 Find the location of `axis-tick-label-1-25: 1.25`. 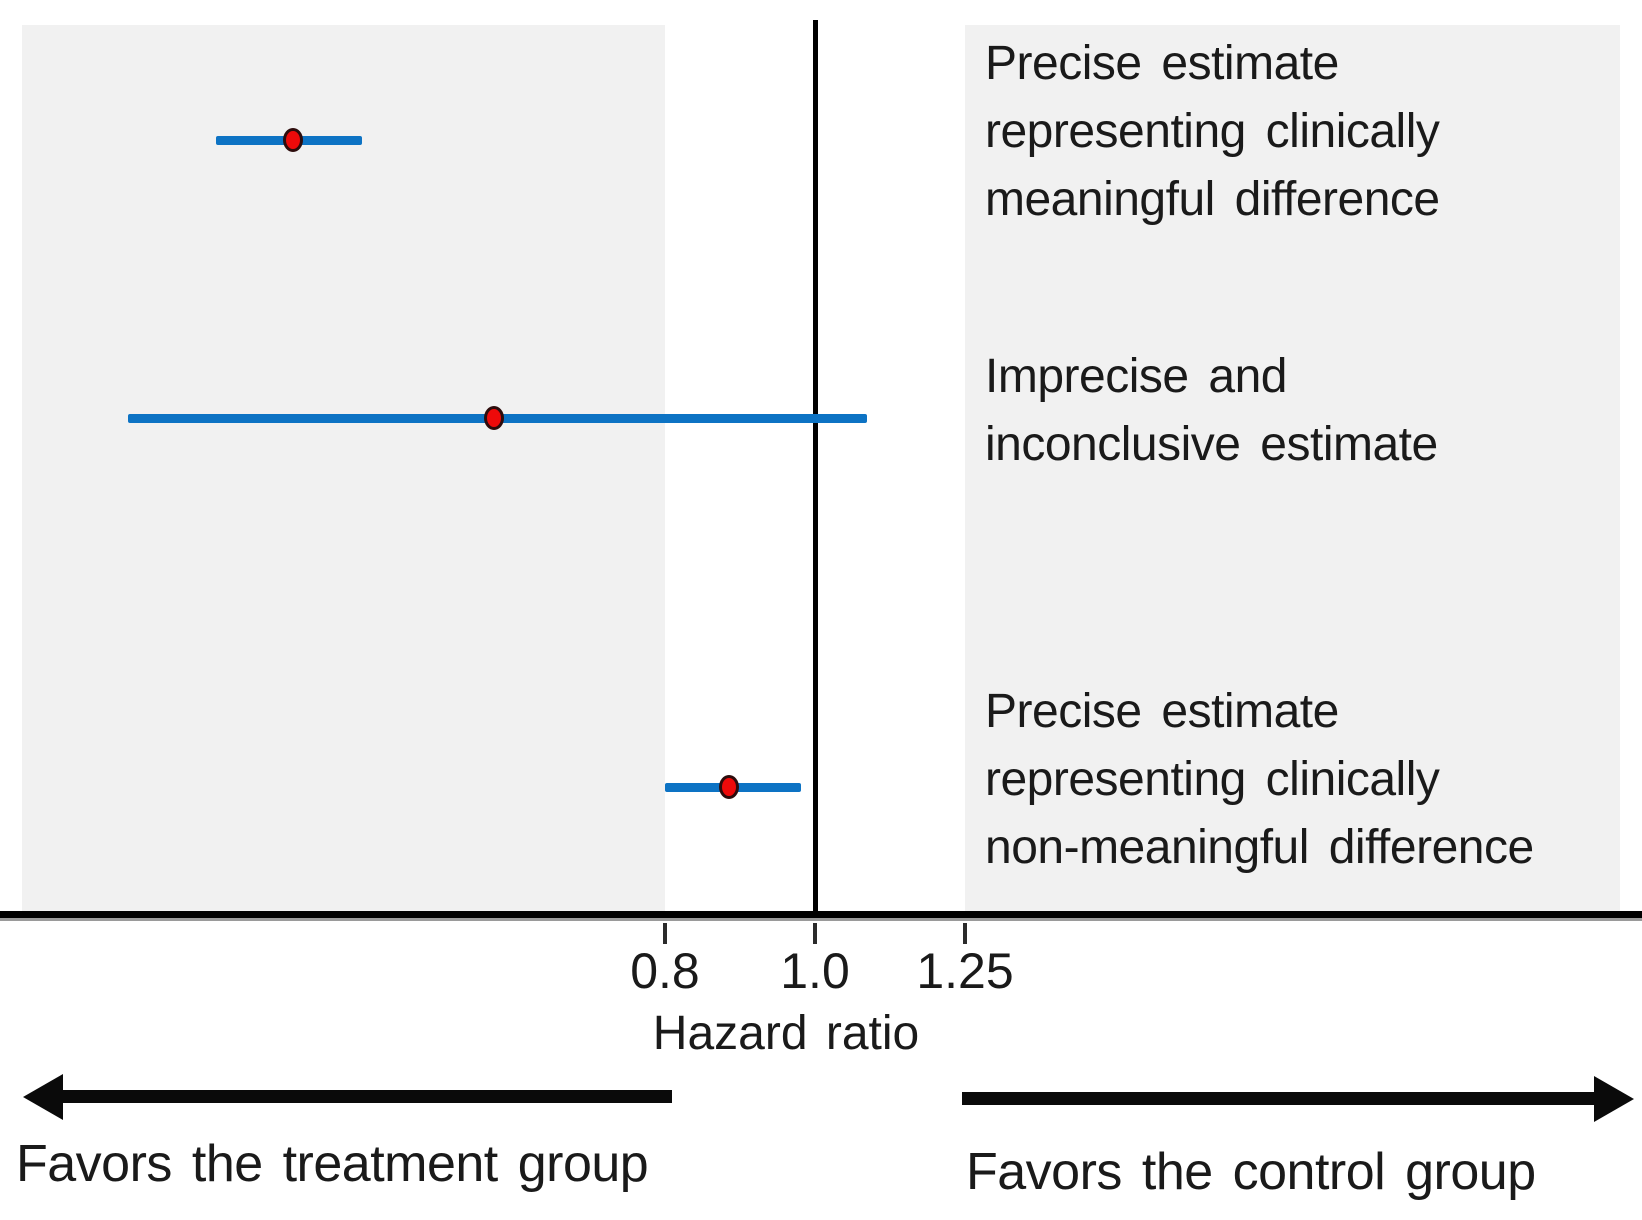

axis-tick-label-1-25: 1.25 is located at coordinates (965, 971).